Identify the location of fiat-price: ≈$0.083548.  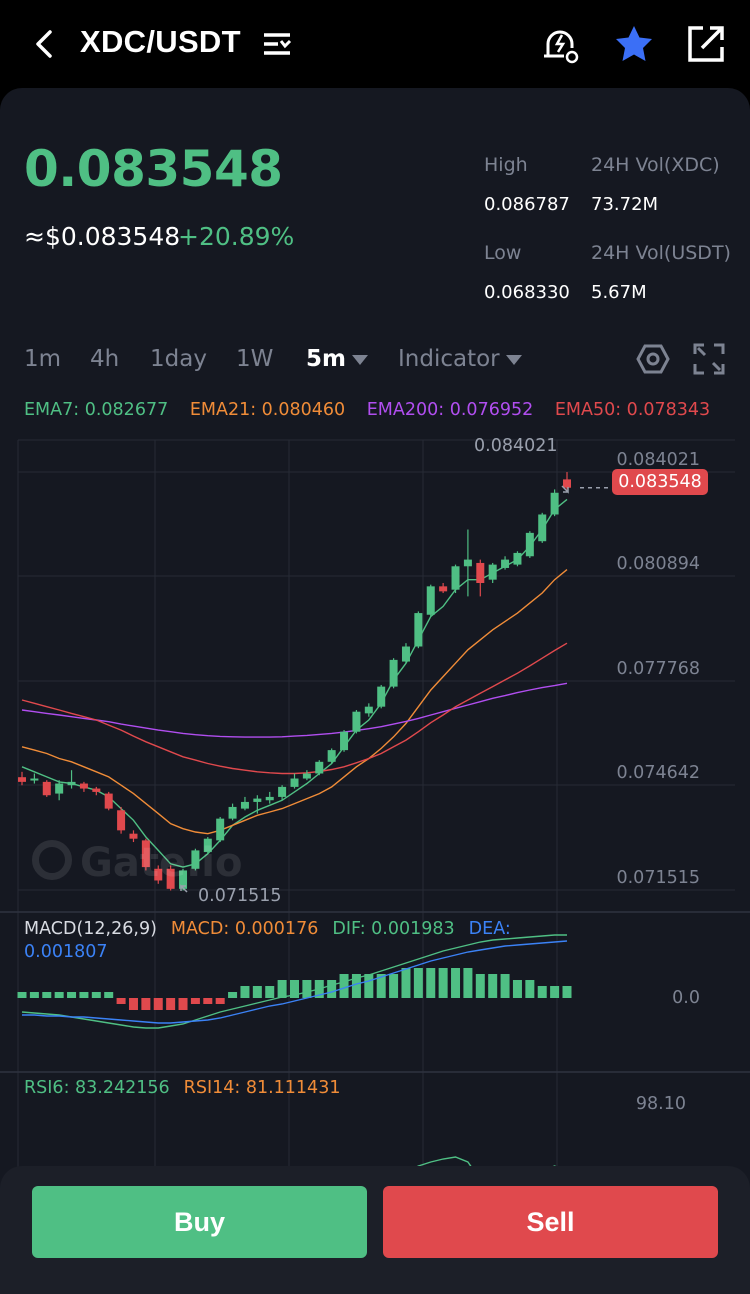
(102, 236).